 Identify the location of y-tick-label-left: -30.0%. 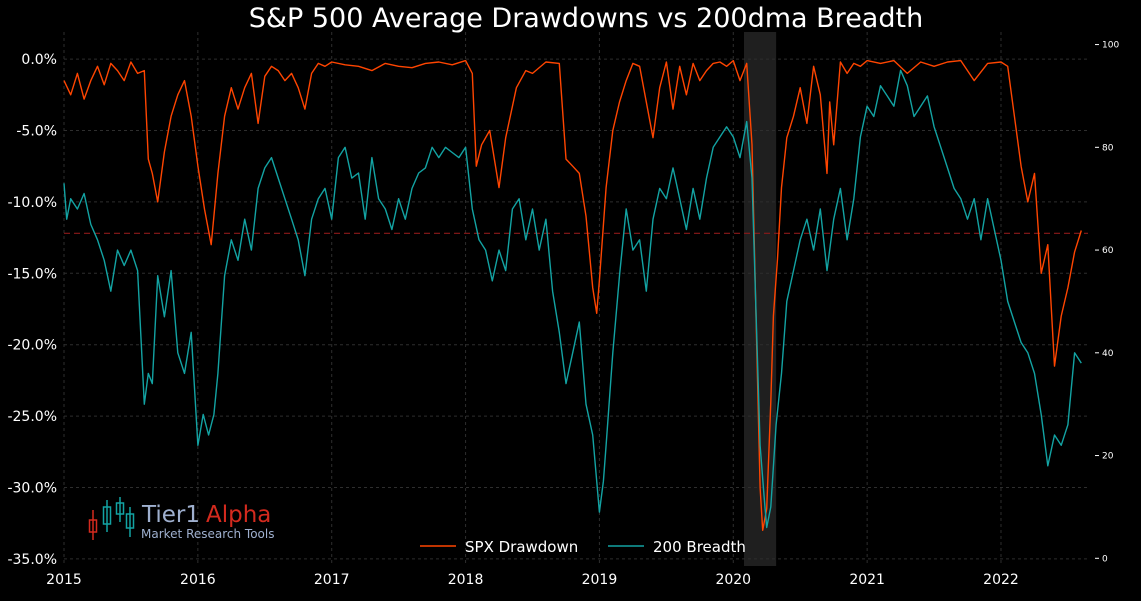
(32, 488).